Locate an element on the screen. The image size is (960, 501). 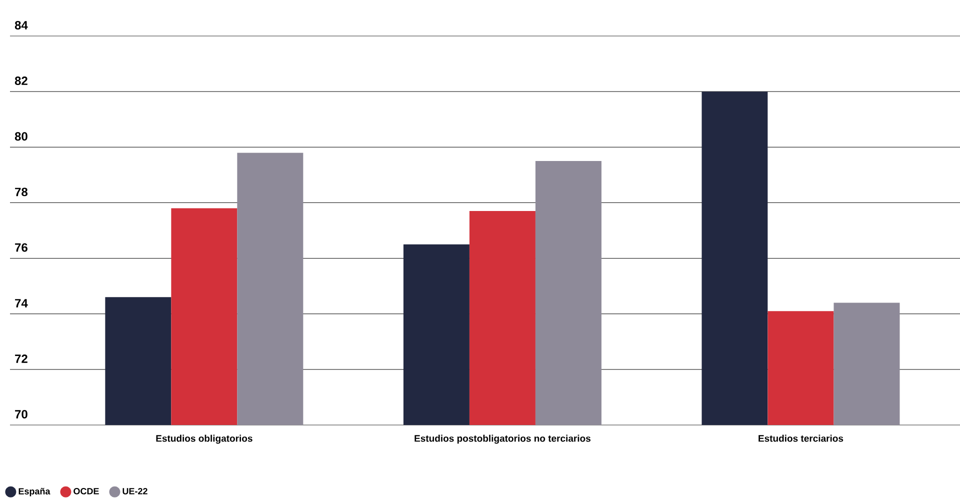
y-tick-label: 78 is located at coordinates (21, 192).